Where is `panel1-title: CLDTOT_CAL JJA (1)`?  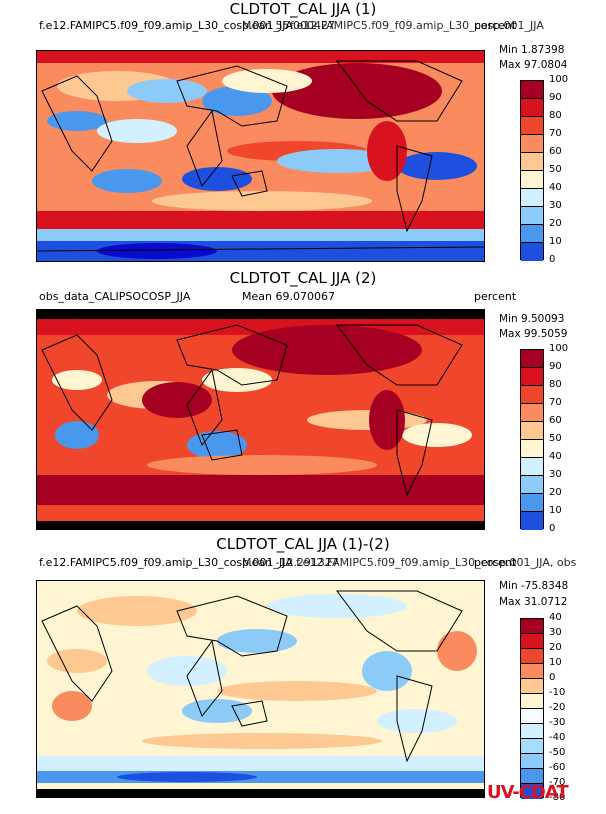 panel1-title: CLDTOT_CAL JJA (1) is located at coordinates (303, 9).